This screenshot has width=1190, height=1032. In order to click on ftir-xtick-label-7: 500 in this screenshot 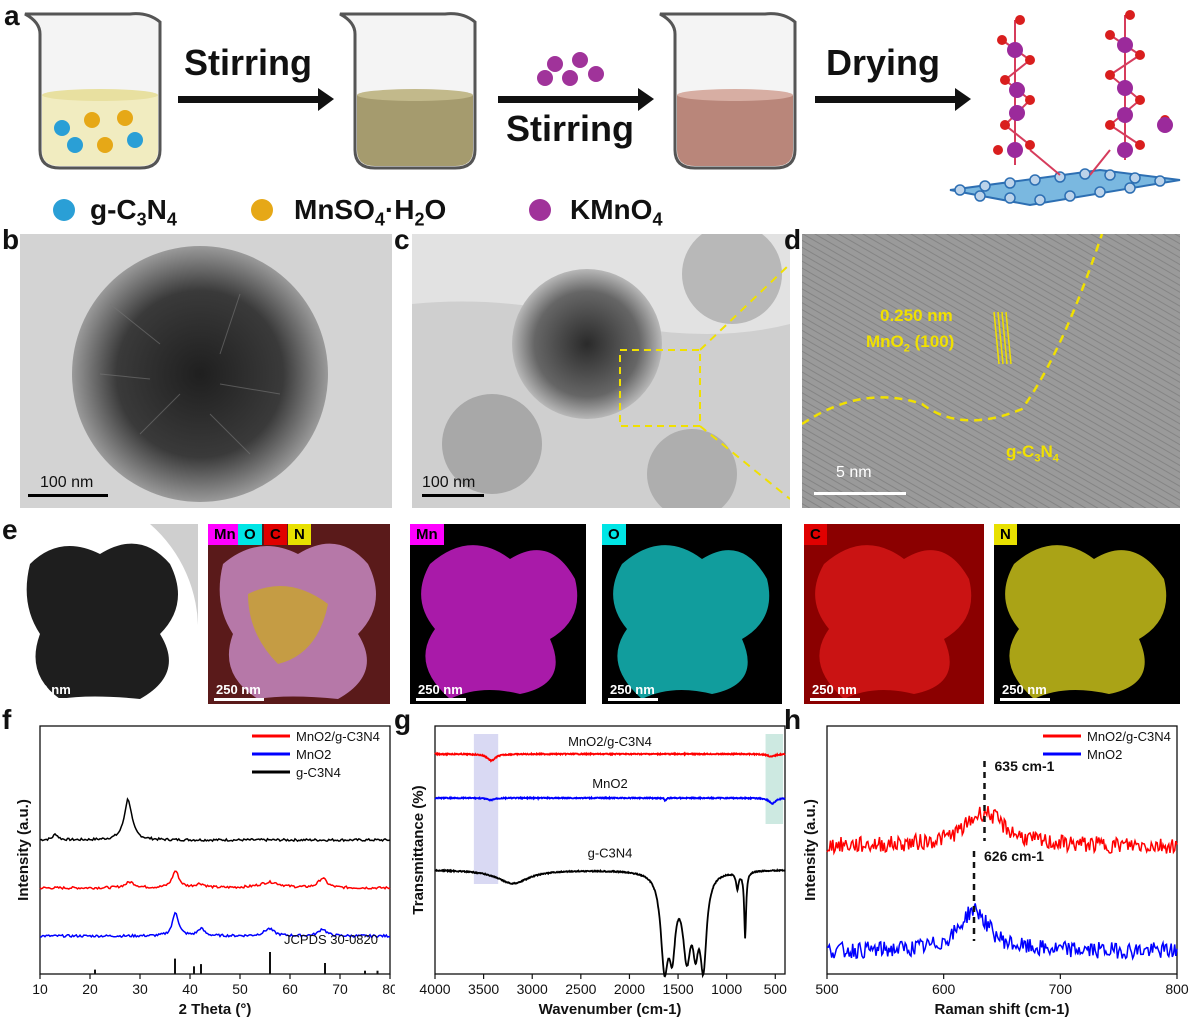, I will do `click(776, 989)`.